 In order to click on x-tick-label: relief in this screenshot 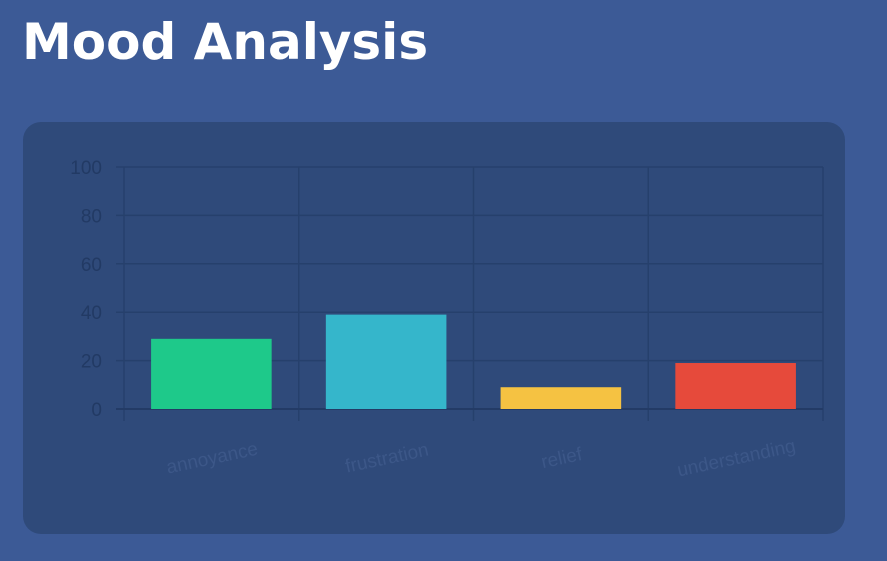, I will do `click(561, 458)`.